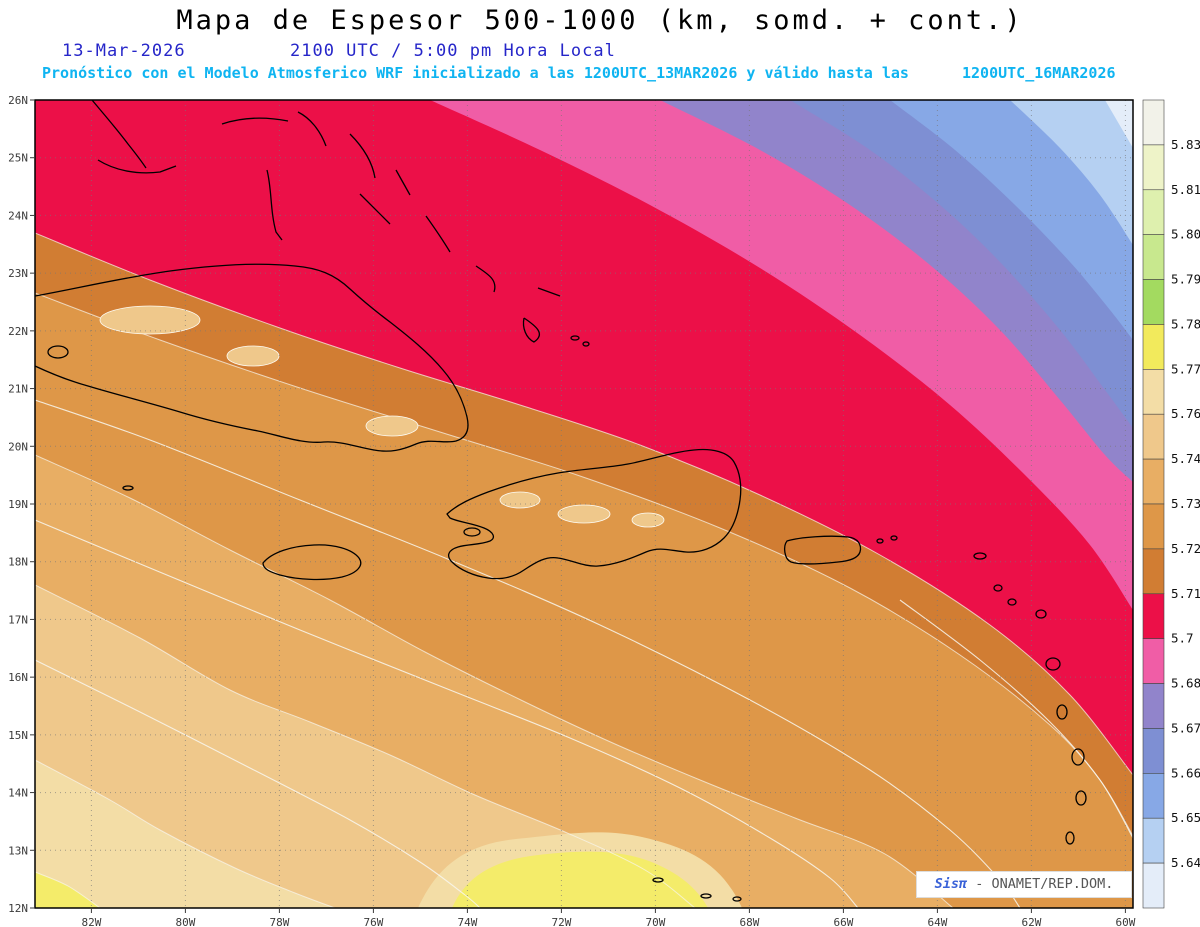 The image size is (1200, 927). I want to click on y-tick-label: 13N, so click(18, 850).